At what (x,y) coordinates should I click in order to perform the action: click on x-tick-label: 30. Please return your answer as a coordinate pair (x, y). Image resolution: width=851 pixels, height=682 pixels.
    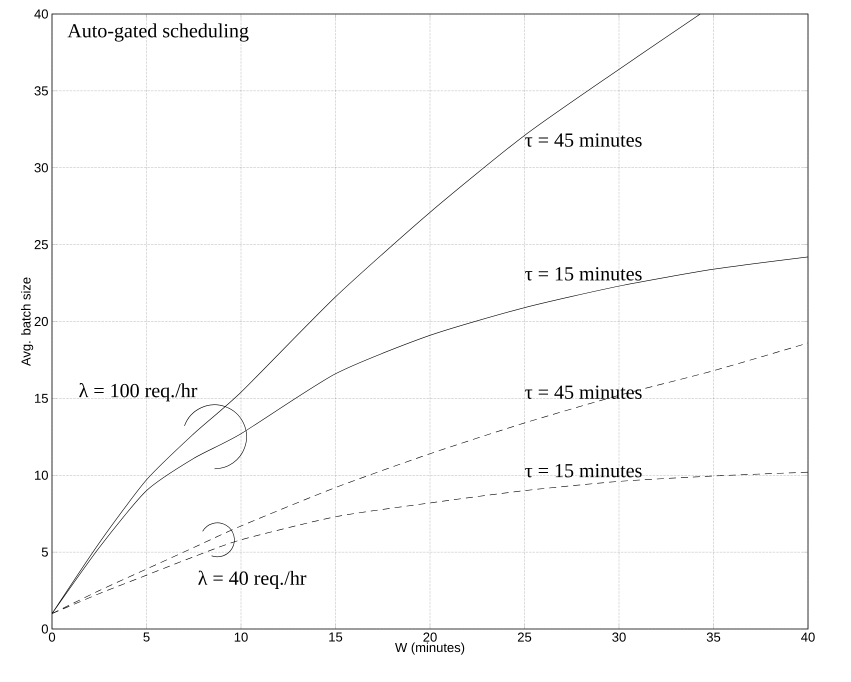
    Looking at the image, I should click on (619, 637).